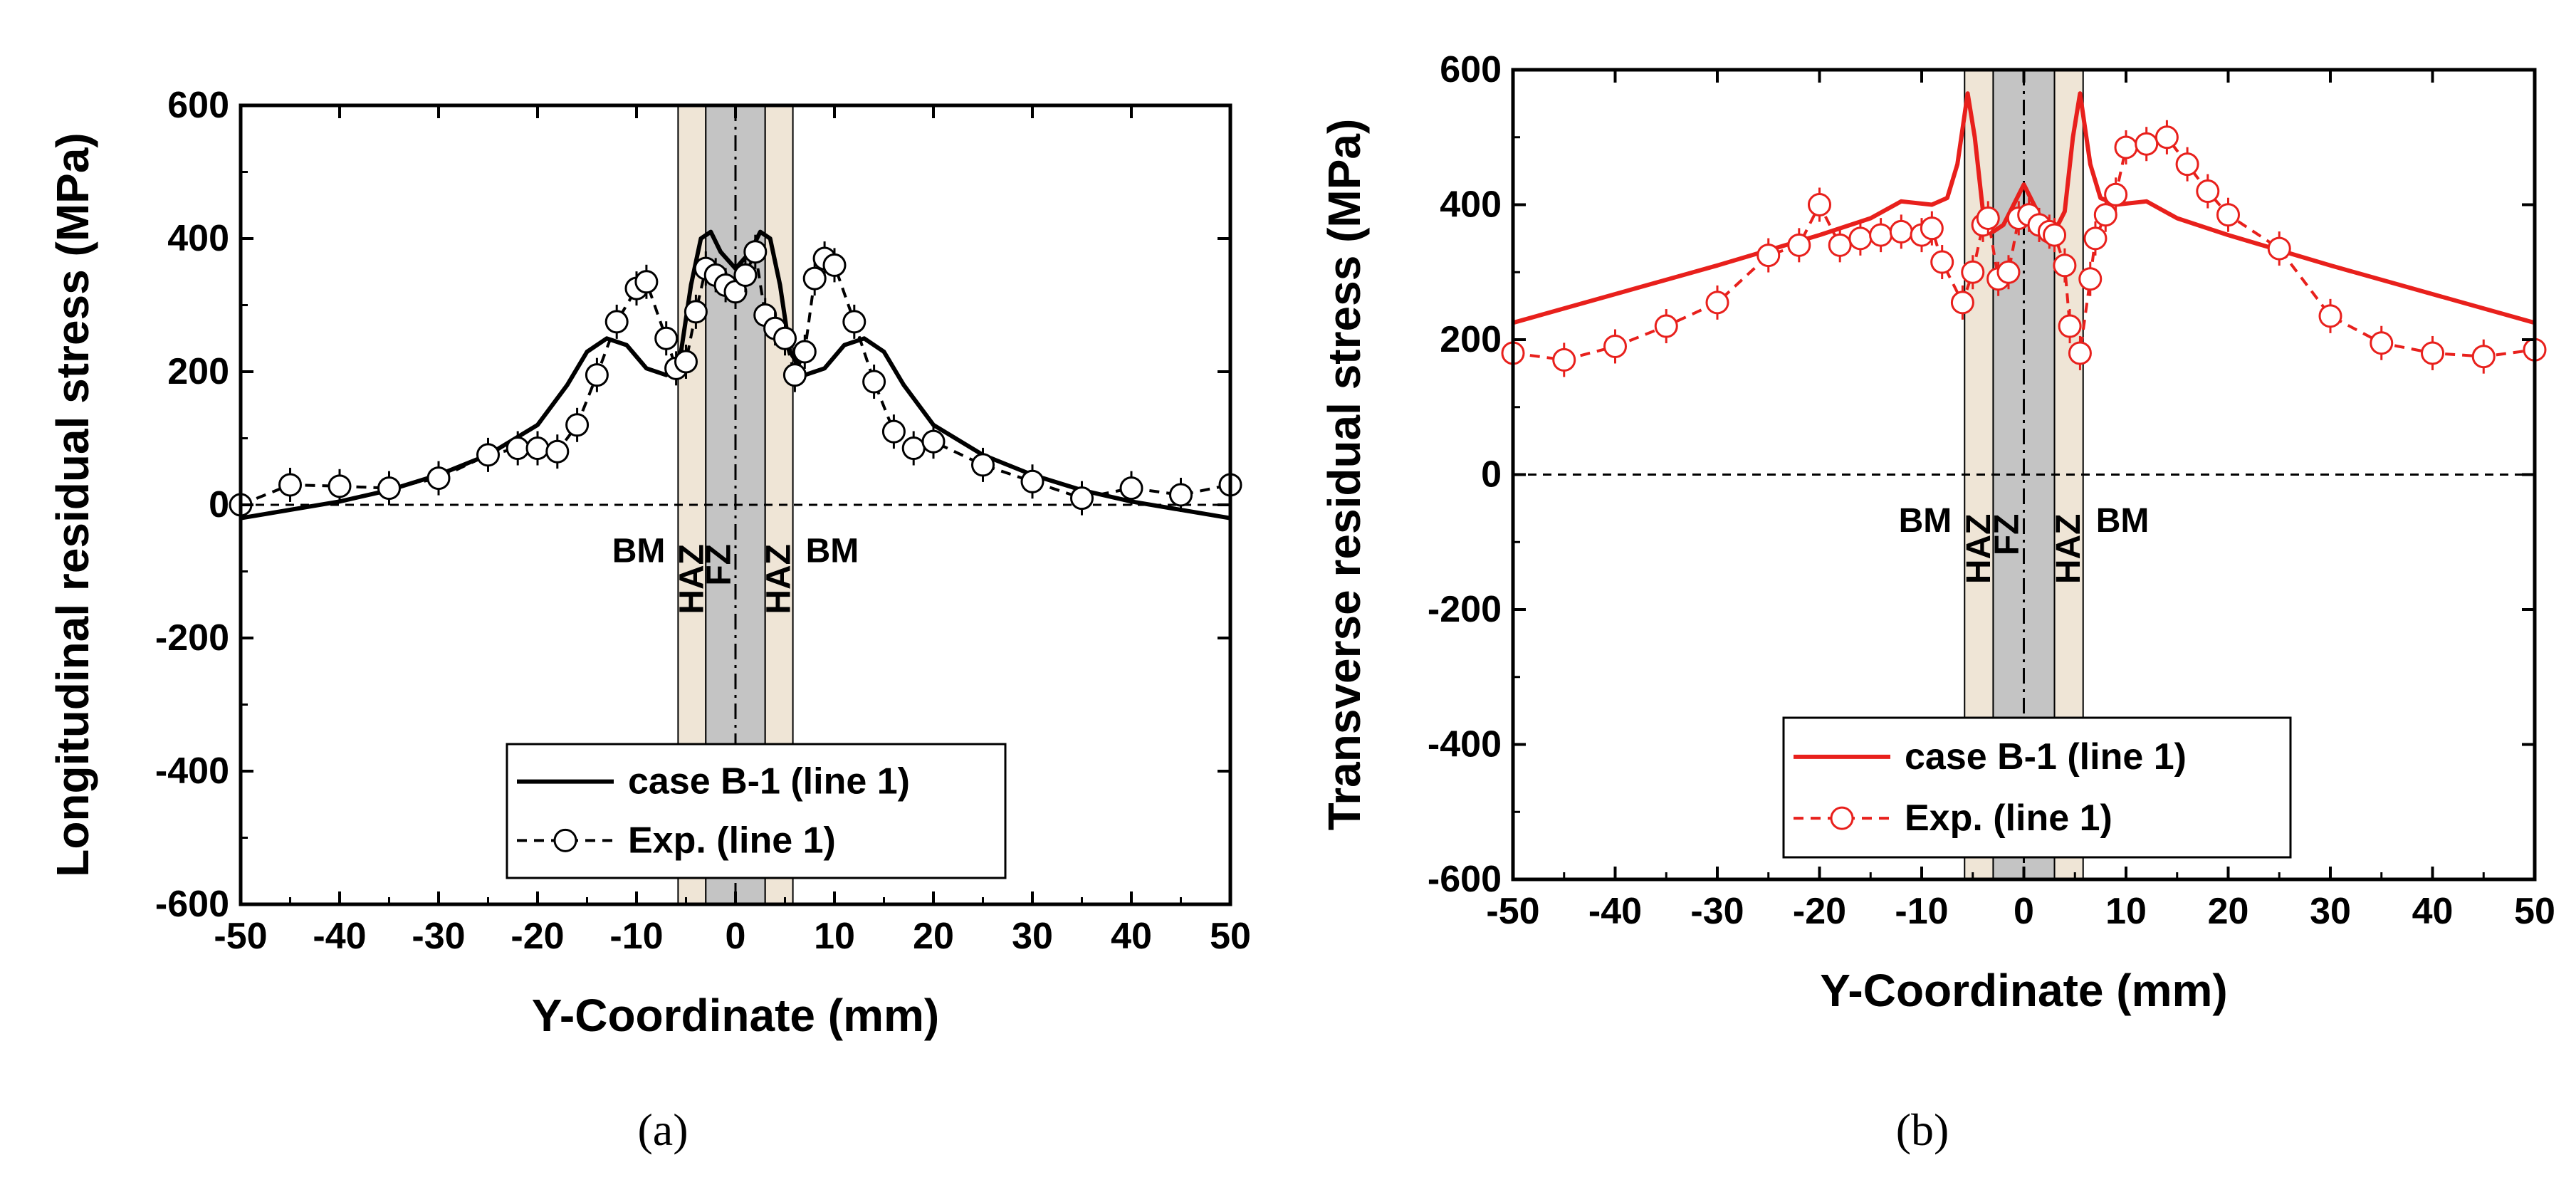  I want to click on y-tick-label: 600, so click(198, 105).